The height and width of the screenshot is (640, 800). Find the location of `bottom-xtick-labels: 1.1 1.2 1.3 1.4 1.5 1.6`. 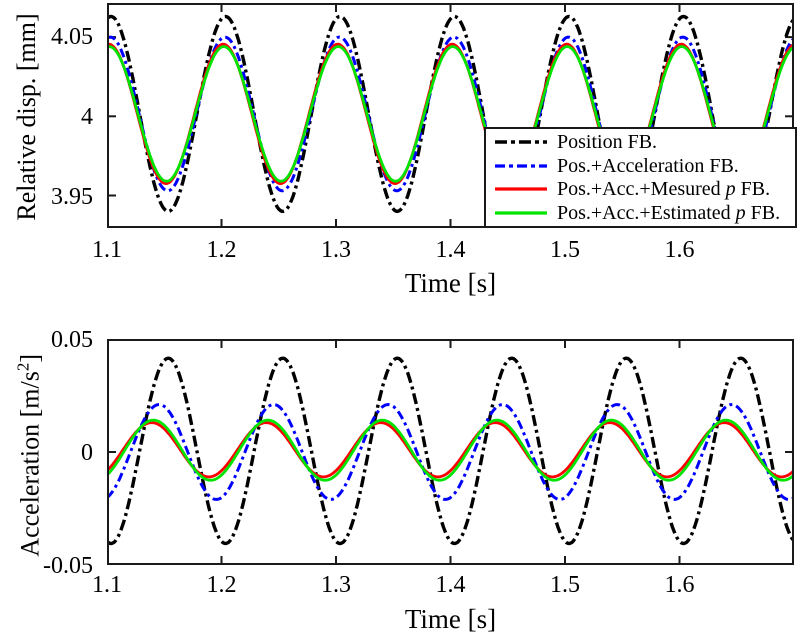

bottom-xtick-labels: 1.1 1.2 1.3 1.4 1.5 1.6 is located at coordinates (443, 586).